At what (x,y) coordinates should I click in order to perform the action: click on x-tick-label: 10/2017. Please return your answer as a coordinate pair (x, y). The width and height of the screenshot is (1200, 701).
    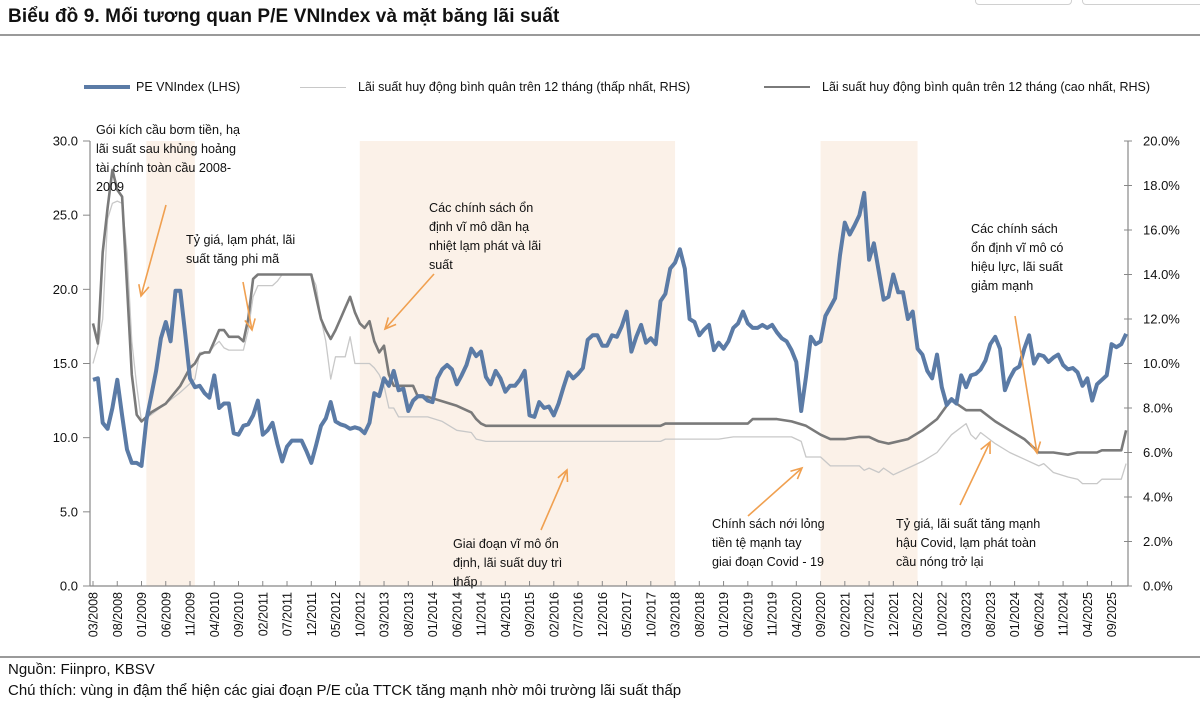
    Looking at the image, I should click on (651, 614).